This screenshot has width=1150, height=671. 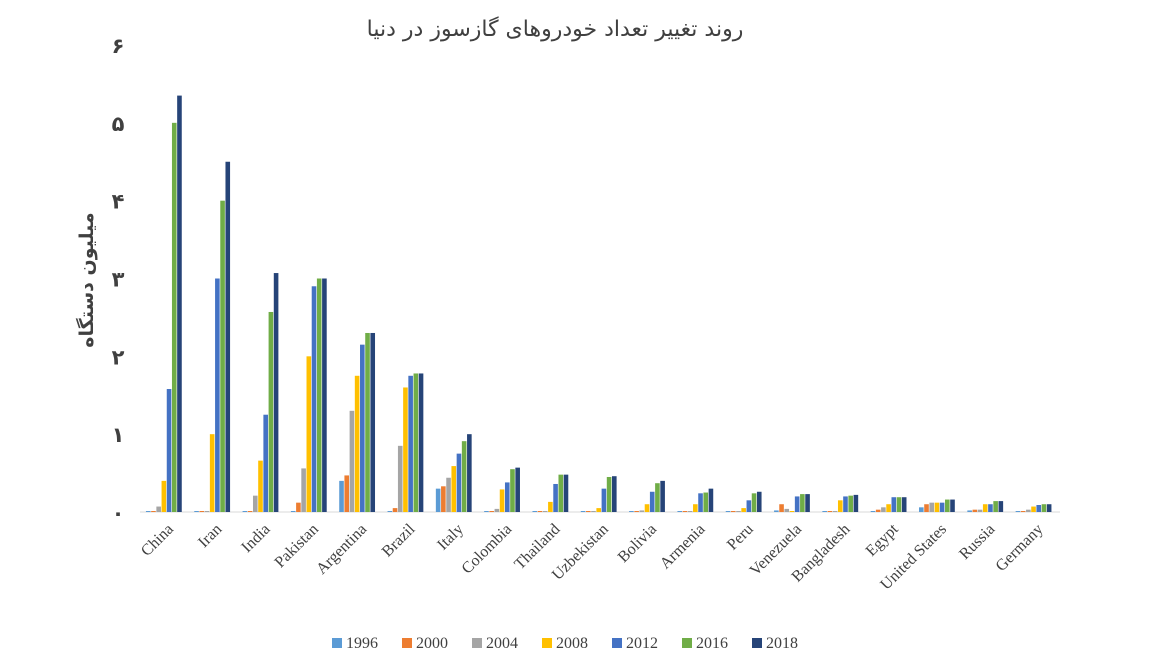 I want to click on bar-thailand-2004, so click(x=545, y=511).